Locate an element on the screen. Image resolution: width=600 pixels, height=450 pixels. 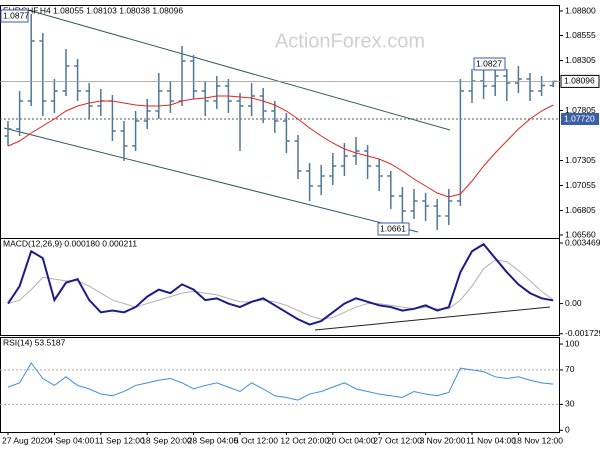
y-tick-label: 30 is located at coordinates (570, 404).